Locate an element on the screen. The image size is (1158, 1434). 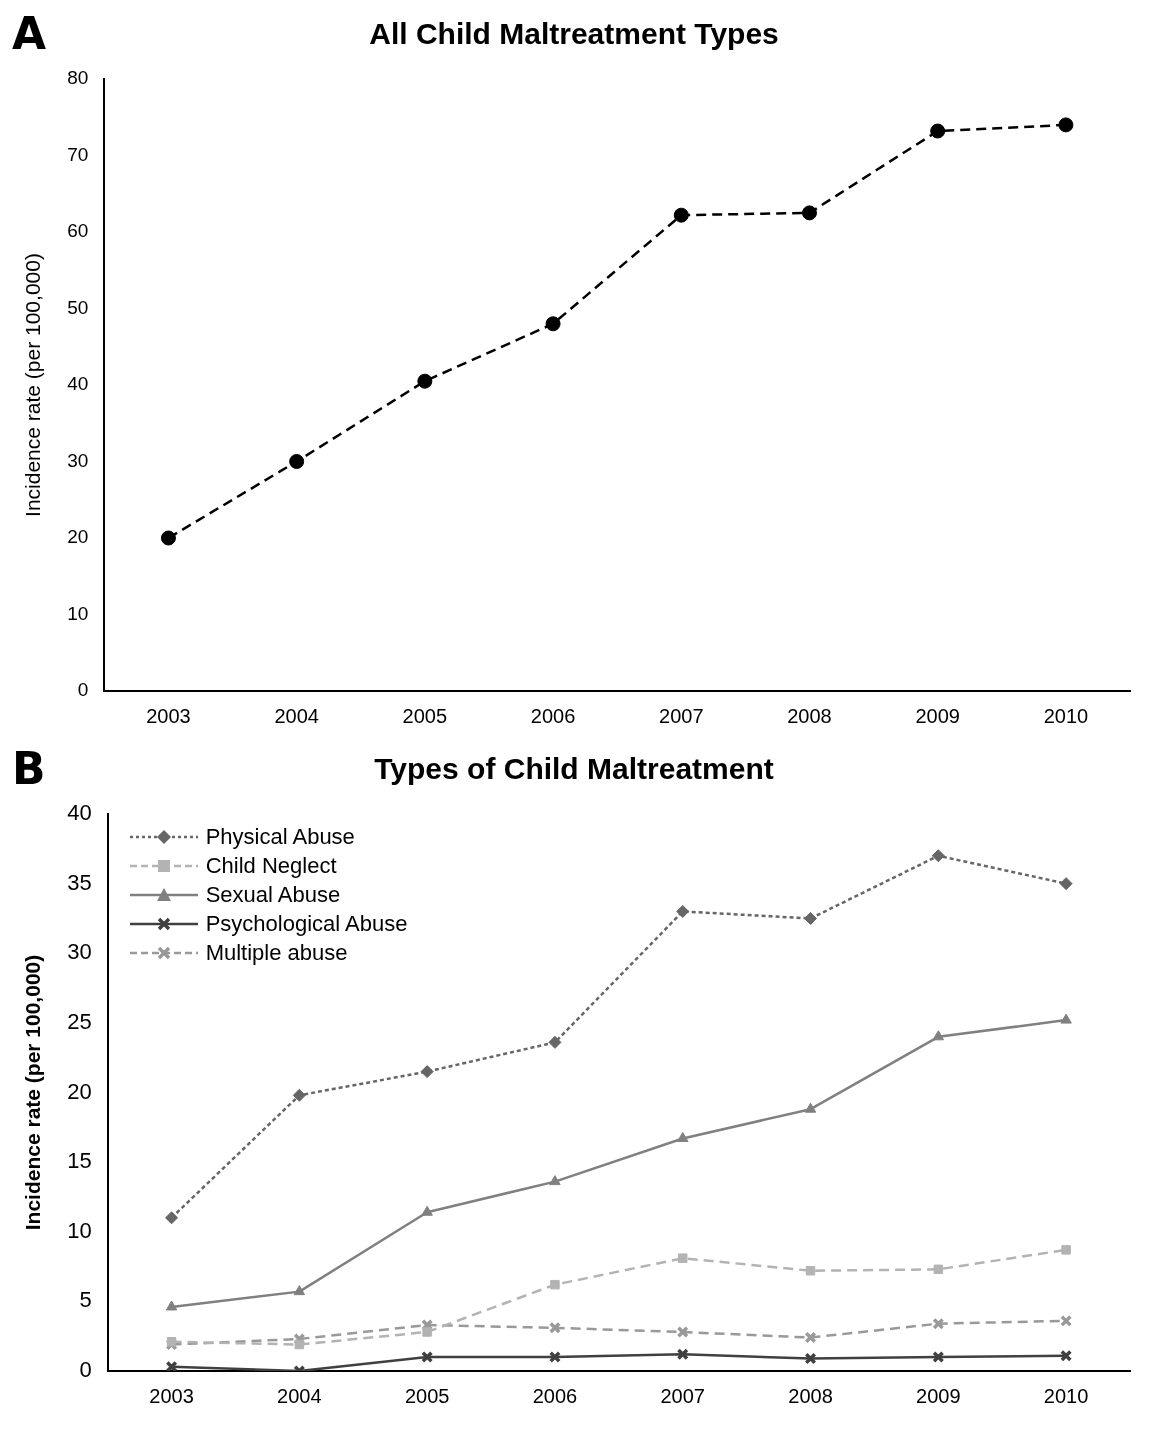
y-tick-label: 50 is located at coordinates (78, 307).